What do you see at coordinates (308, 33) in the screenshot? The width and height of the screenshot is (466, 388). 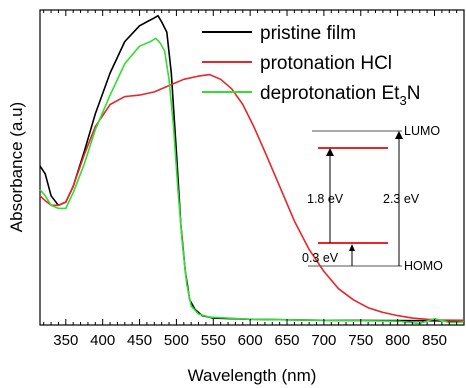 I see `legend-label-pristine-film: pristine film` at bounding box center [308, 33].